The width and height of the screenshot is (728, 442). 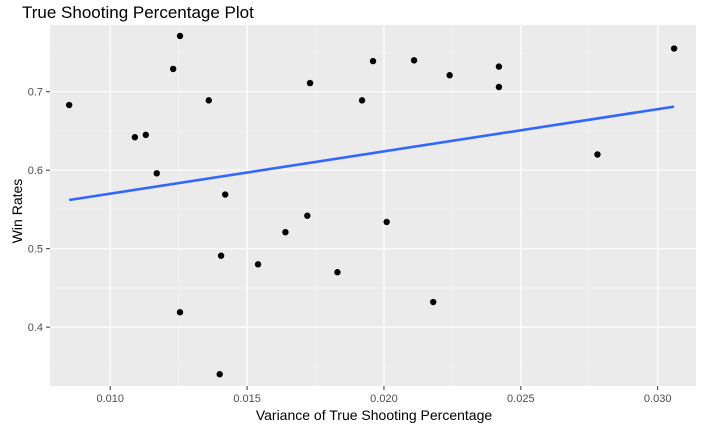 I want to click on x-tick-label: 0.025, so click(x=521, y=399).